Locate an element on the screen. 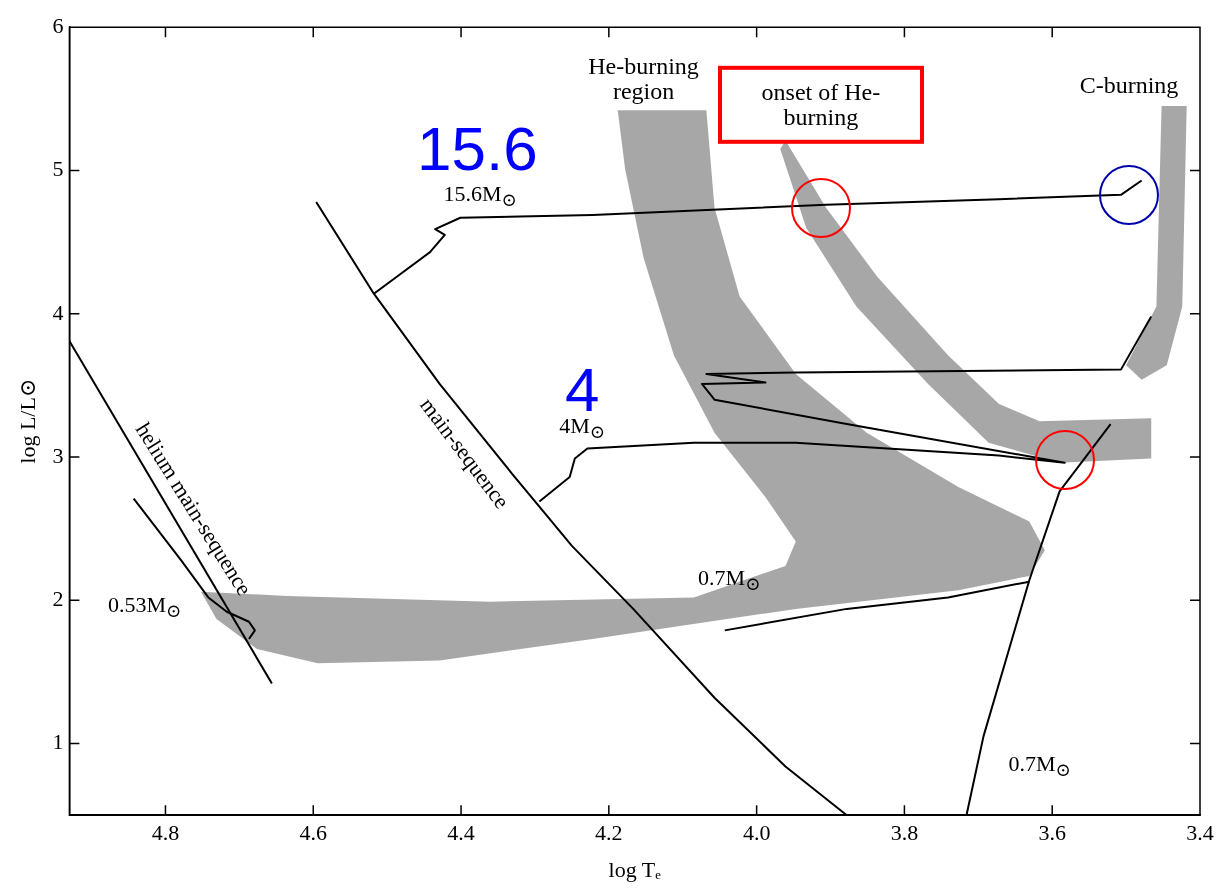 This screenshot has height=896, width=1228. x-tick-label: 4.8 is located at coordinates (165, 833).